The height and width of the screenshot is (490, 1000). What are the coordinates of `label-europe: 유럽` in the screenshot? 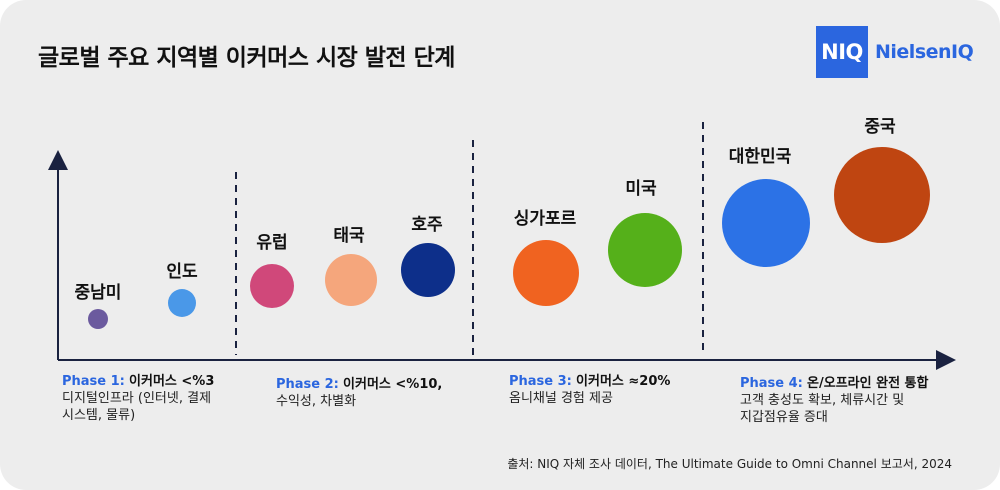 It's located at (271, 243).